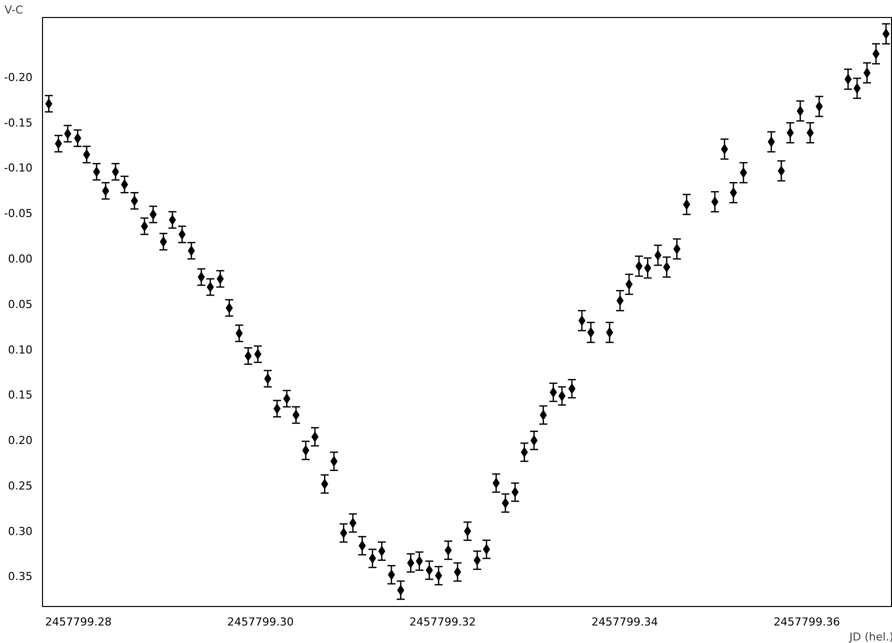 The height and width of the screenshot is (643, 892). Describe the element at coordinates (442, 622) in the screenshot. I see `x-tick-label: 2457799.32` at that location.